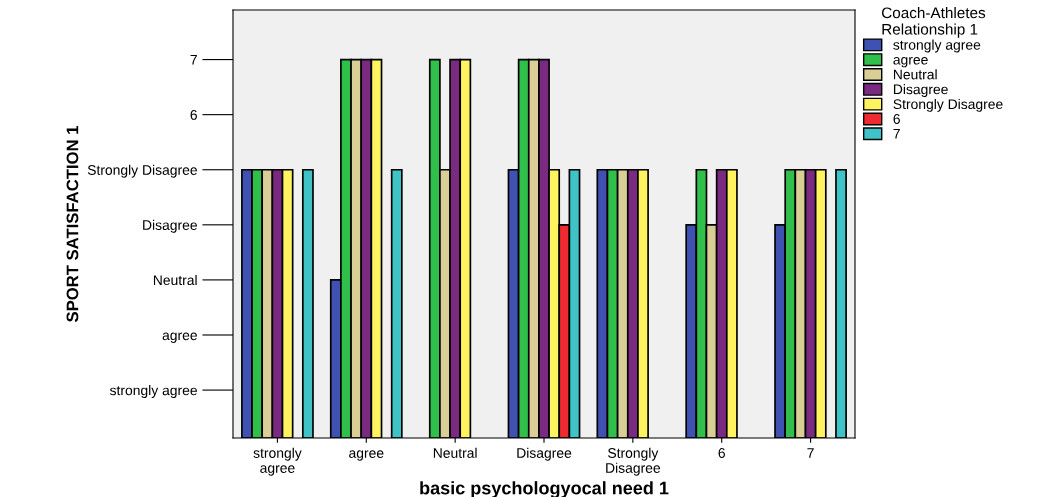 The height and width of the screenshot is (497, 1050). I want to click on x-tick-label: 7, so click(810, 453).